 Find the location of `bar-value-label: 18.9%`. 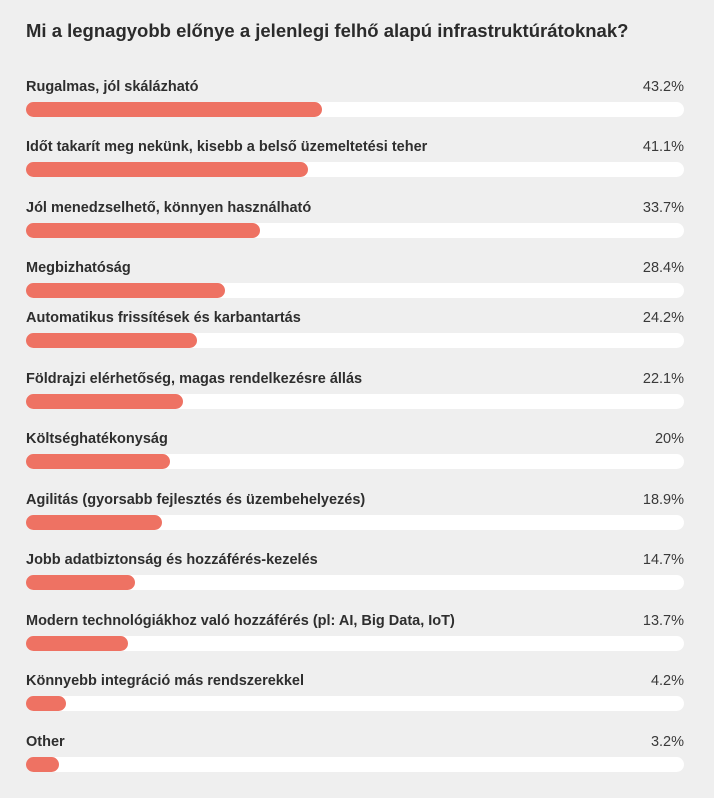

bar-value-label: 18.9% is located at coordinates (663, 500).